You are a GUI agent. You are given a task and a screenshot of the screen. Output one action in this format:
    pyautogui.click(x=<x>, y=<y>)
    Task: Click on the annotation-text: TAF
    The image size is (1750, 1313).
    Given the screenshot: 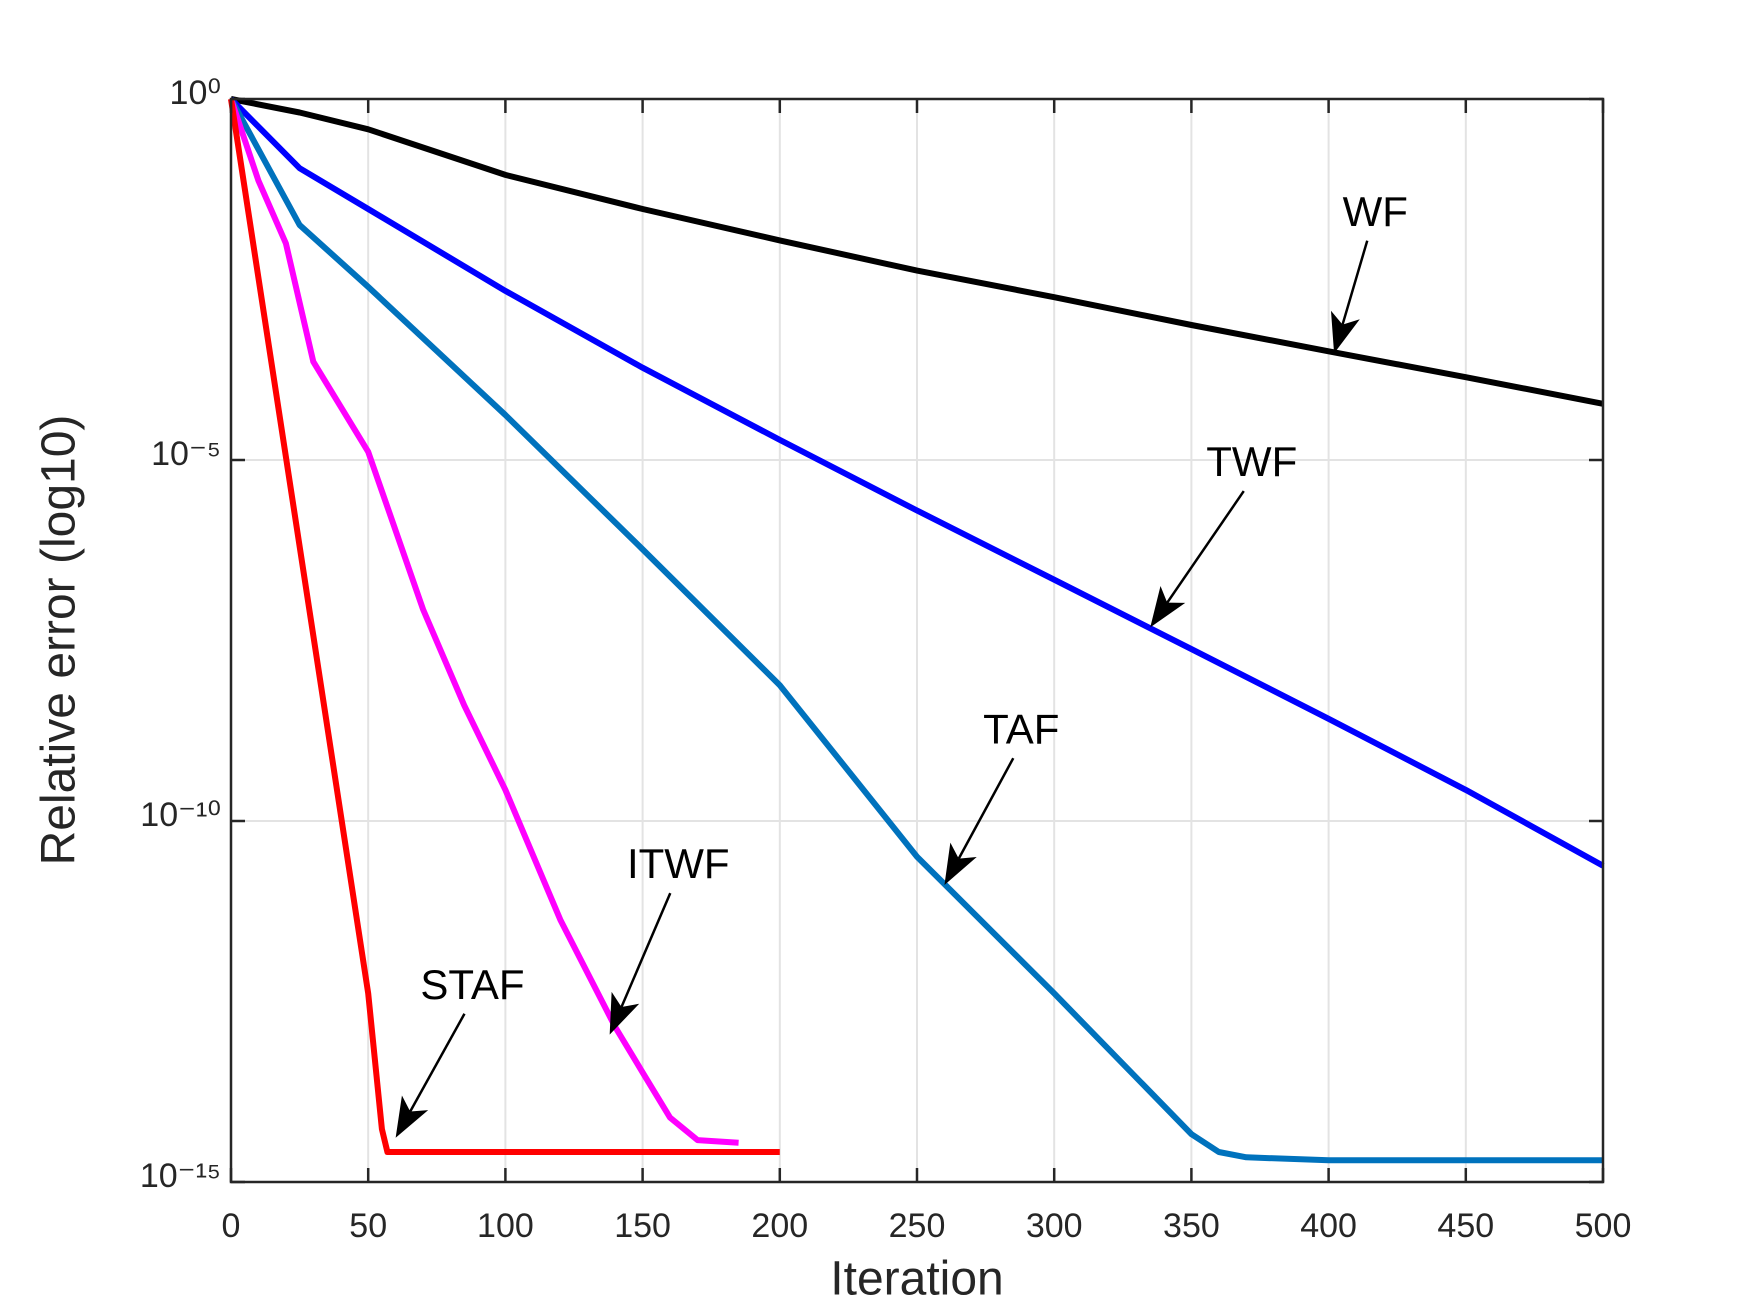 What is the action you would take?
    pyautogui.click(x=1021, y=728)
    